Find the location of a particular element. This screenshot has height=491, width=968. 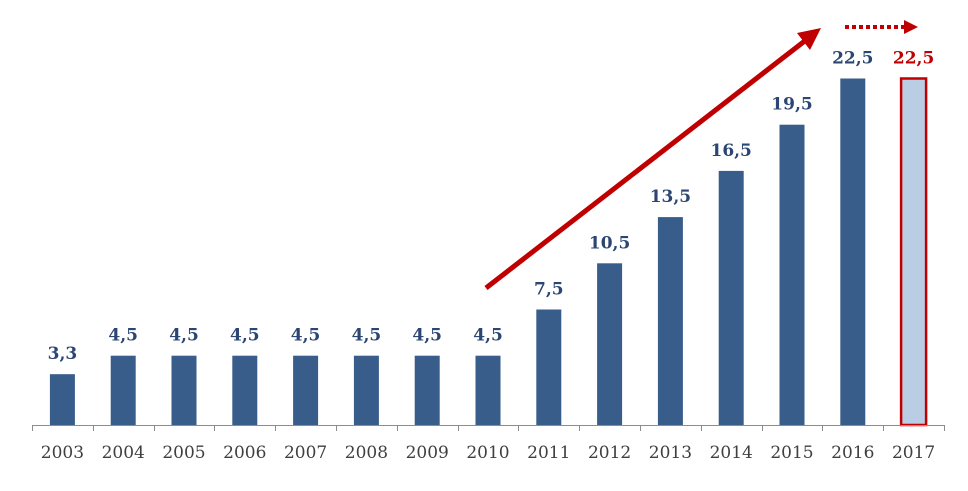

bar-2006 is located at coordinates (245, 390).